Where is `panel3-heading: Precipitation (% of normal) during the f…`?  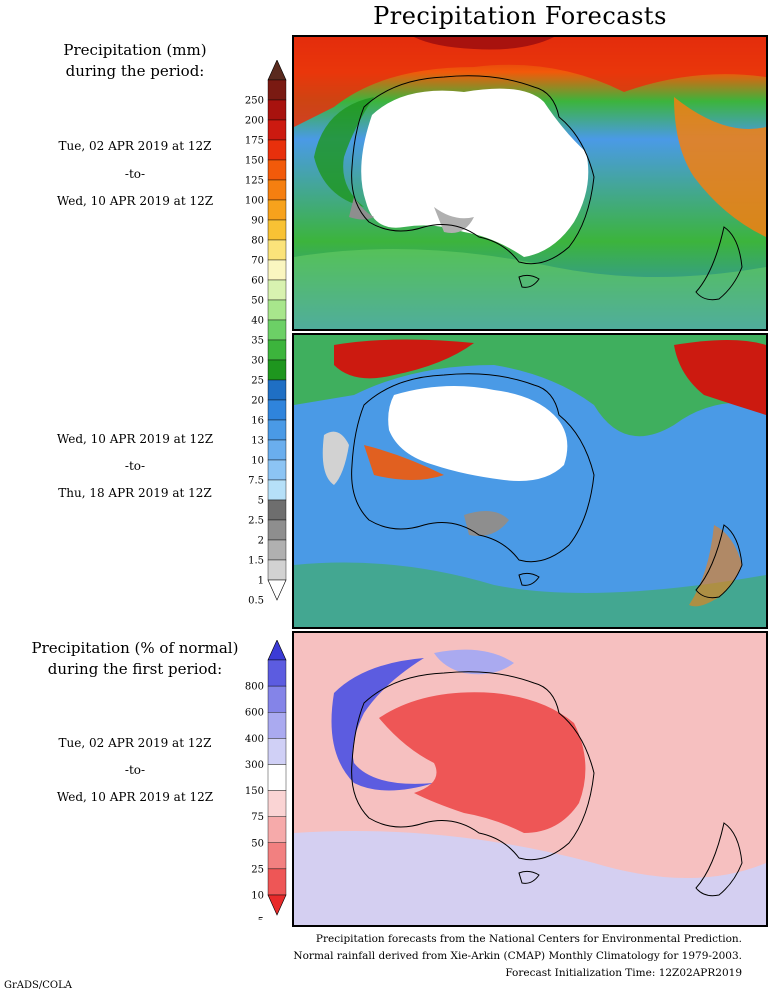
panel3-heading: Precipitation (% of normal) during the f… is located at coordinates (135, 659).